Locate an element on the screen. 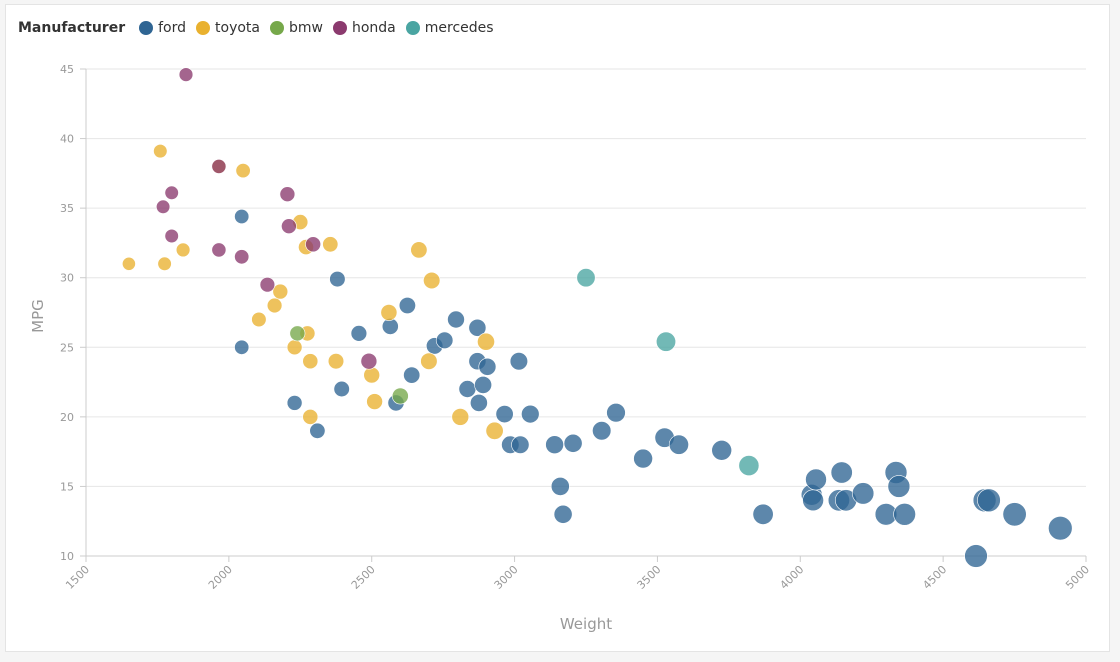  legend-item-toyota: toyota is located at coordinates (228, 28).